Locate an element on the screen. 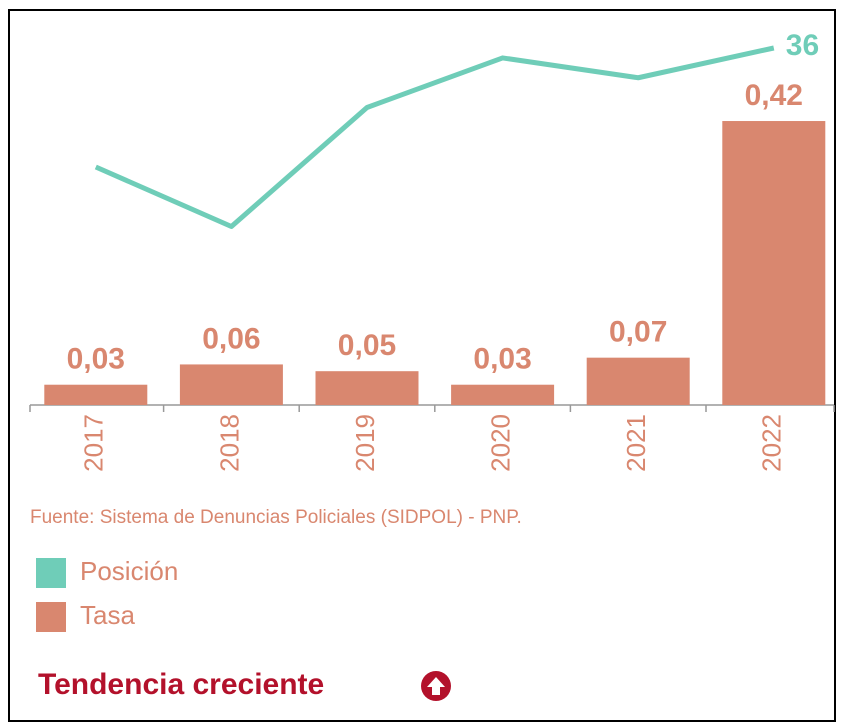 This screenshot has width=843, height=722. end-label: 36 is located at coordinates (802, 45).